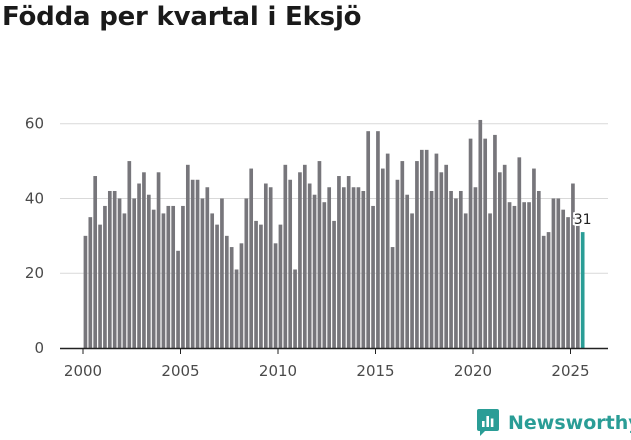  I want to click on data-label: 31, so click(583, 220).